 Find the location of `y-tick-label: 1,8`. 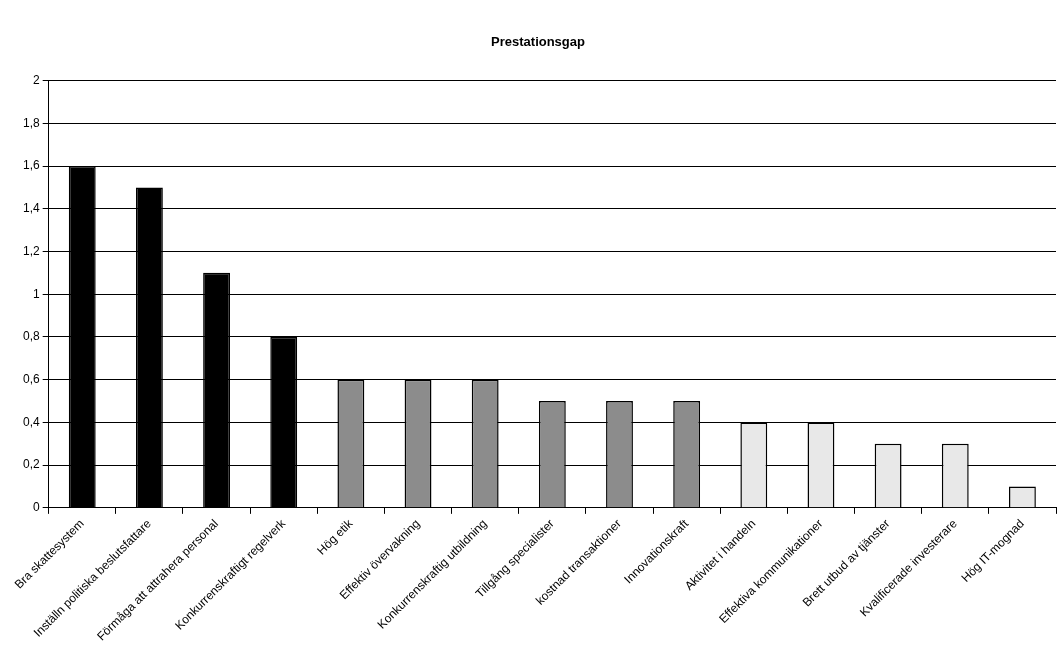

y-tick-label: 1,8 is located at coordinates (31, 122).